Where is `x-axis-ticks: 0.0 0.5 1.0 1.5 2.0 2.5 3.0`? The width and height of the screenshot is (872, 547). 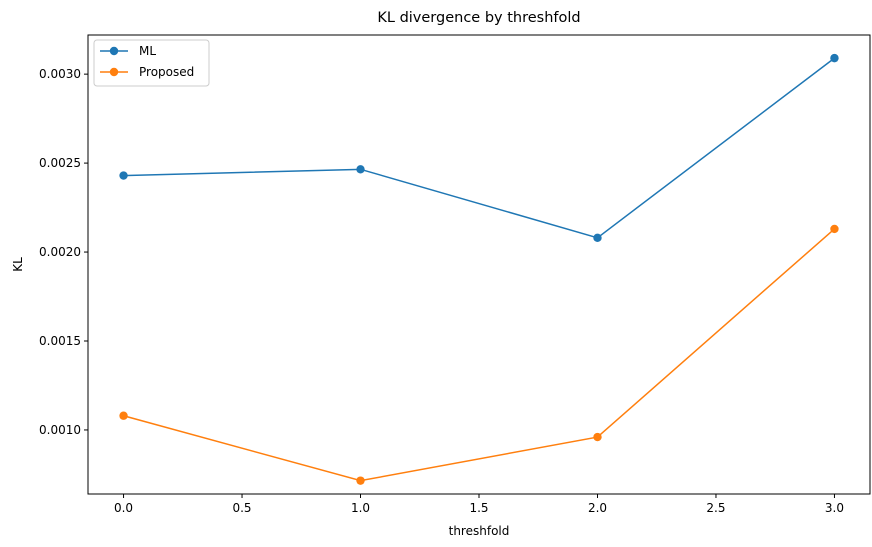
x-axis-ticks: 0.0 0.5 1.0 1.5 2.0 2.5 3.0 is located at coordinates (479, 504).